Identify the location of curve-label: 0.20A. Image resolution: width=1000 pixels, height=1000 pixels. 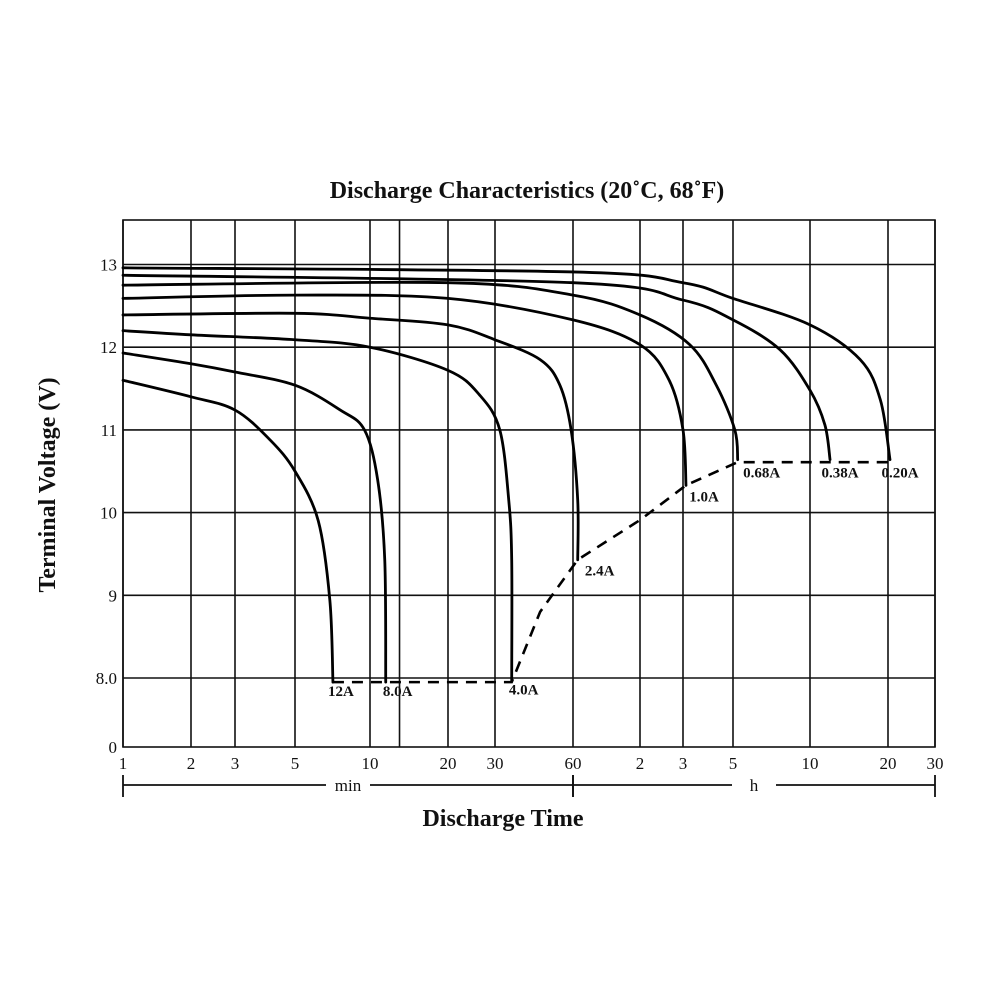
(899, 474).